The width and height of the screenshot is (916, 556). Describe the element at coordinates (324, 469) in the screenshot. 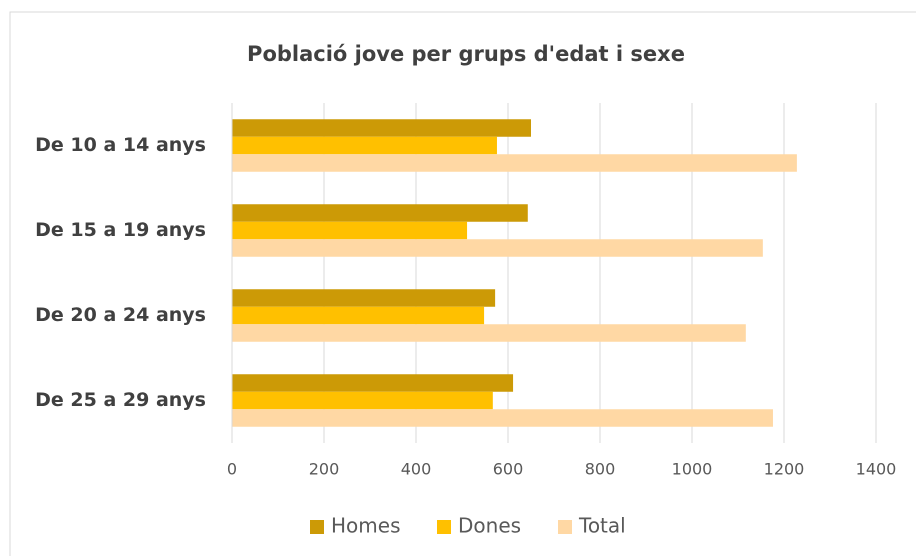

I see `x-tick-label: 200` at that location.